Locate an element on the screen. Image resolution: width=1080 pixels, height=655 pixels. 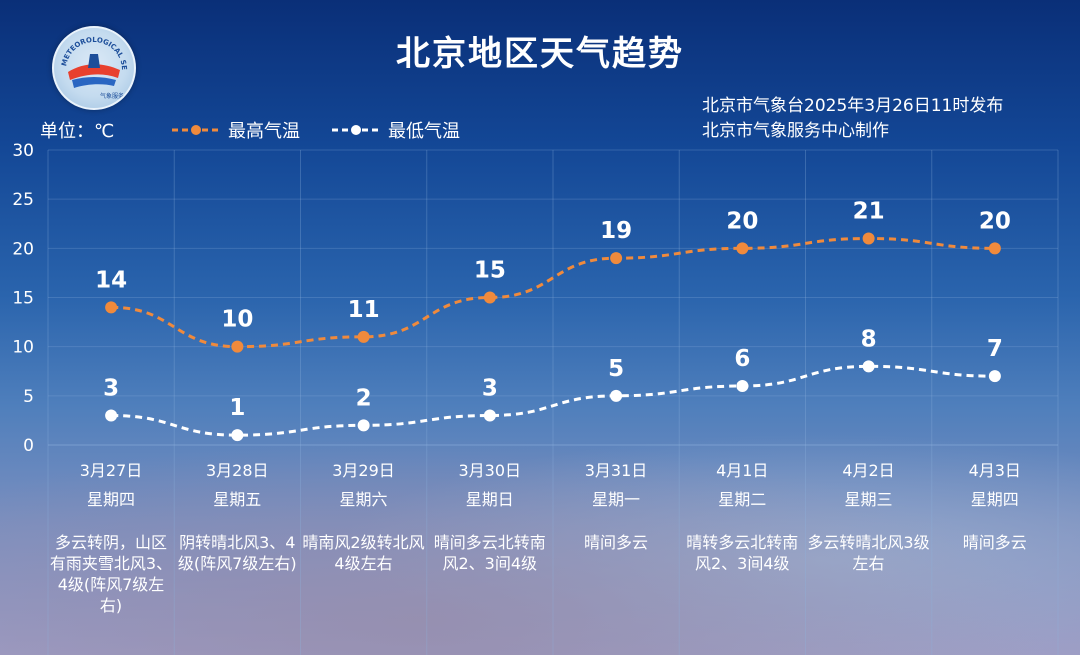
legend-max-line-icon is located at coordinates (196, 130).